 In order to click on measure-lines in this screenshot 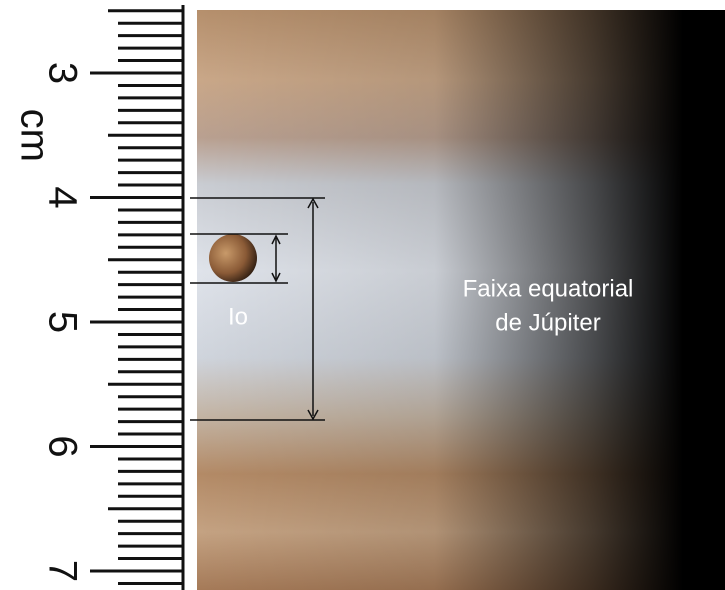, I will do `click(257, 309)`.